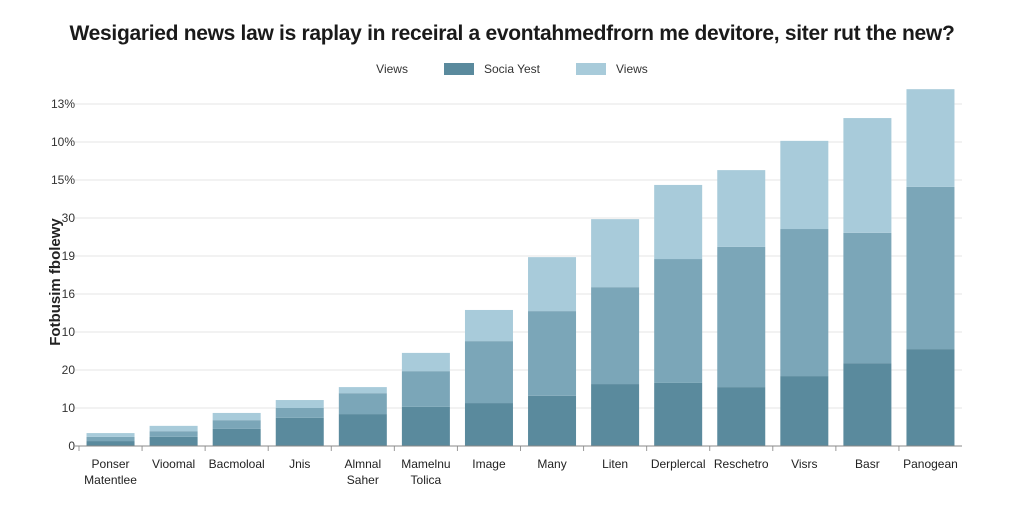 Image resolution: width=1024 pixels, height=512 pixels. I want to click on x-tick-label: Almnal, so click(362, 464).